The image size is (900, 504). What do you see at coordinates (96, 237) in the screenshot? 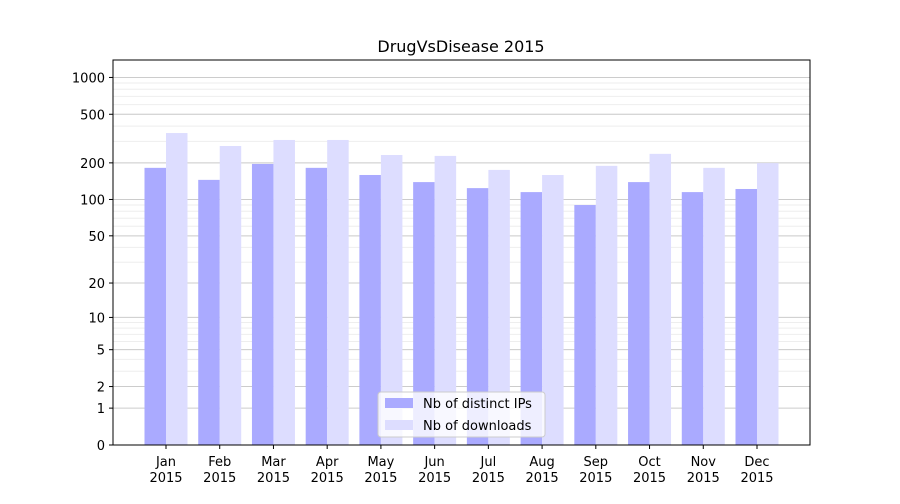
I see `y-tick-label: 50` at bounding box center [96, 237].